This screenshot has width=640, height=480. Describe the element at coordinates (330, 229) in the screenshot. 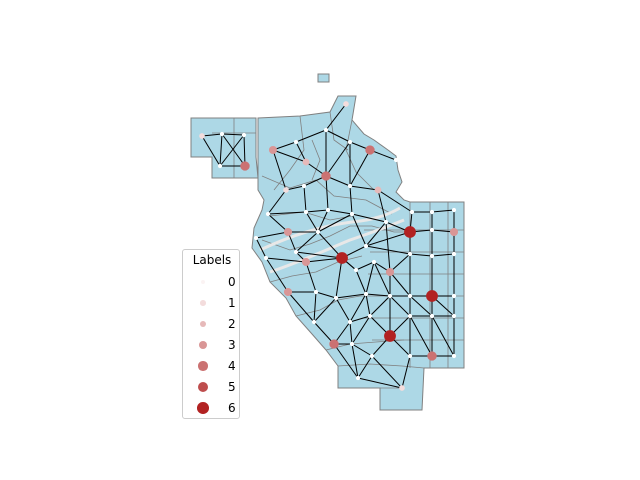

I see `river` at that location.